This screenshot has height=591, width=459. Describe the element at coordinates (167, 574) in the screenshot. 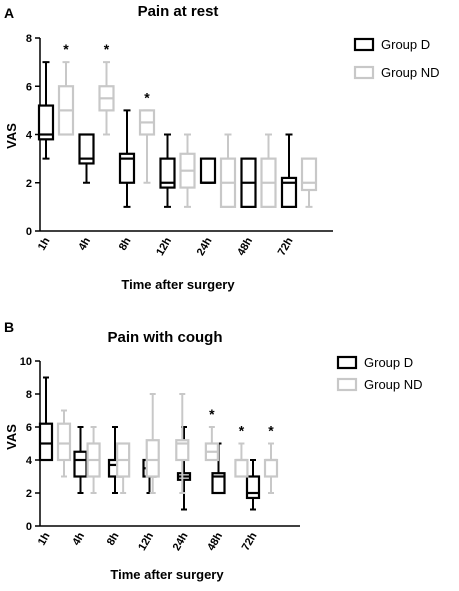

I see `x-axis-title-b: Time after surgery` at that location.